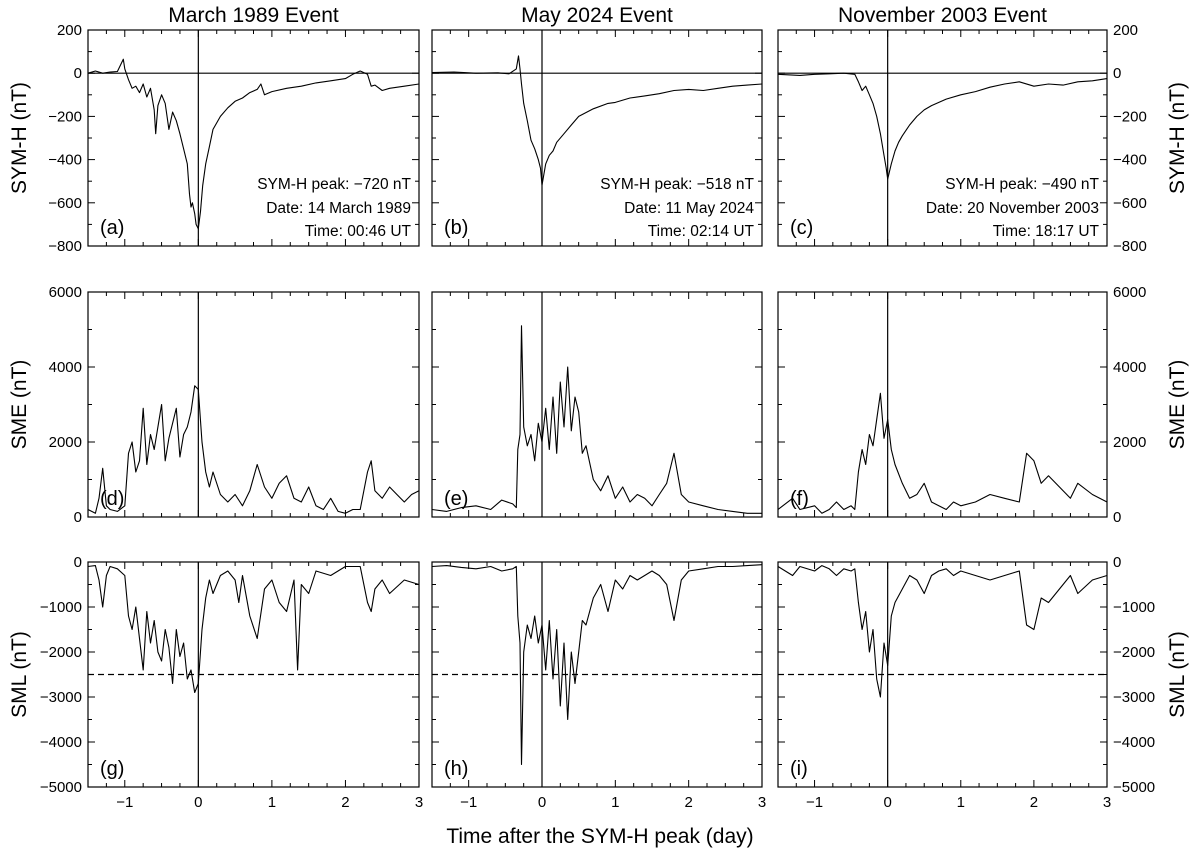 The image size is (1200, 855). I want to click on panel-h: −1 0 1 2 3 (h), so click(598, 686).